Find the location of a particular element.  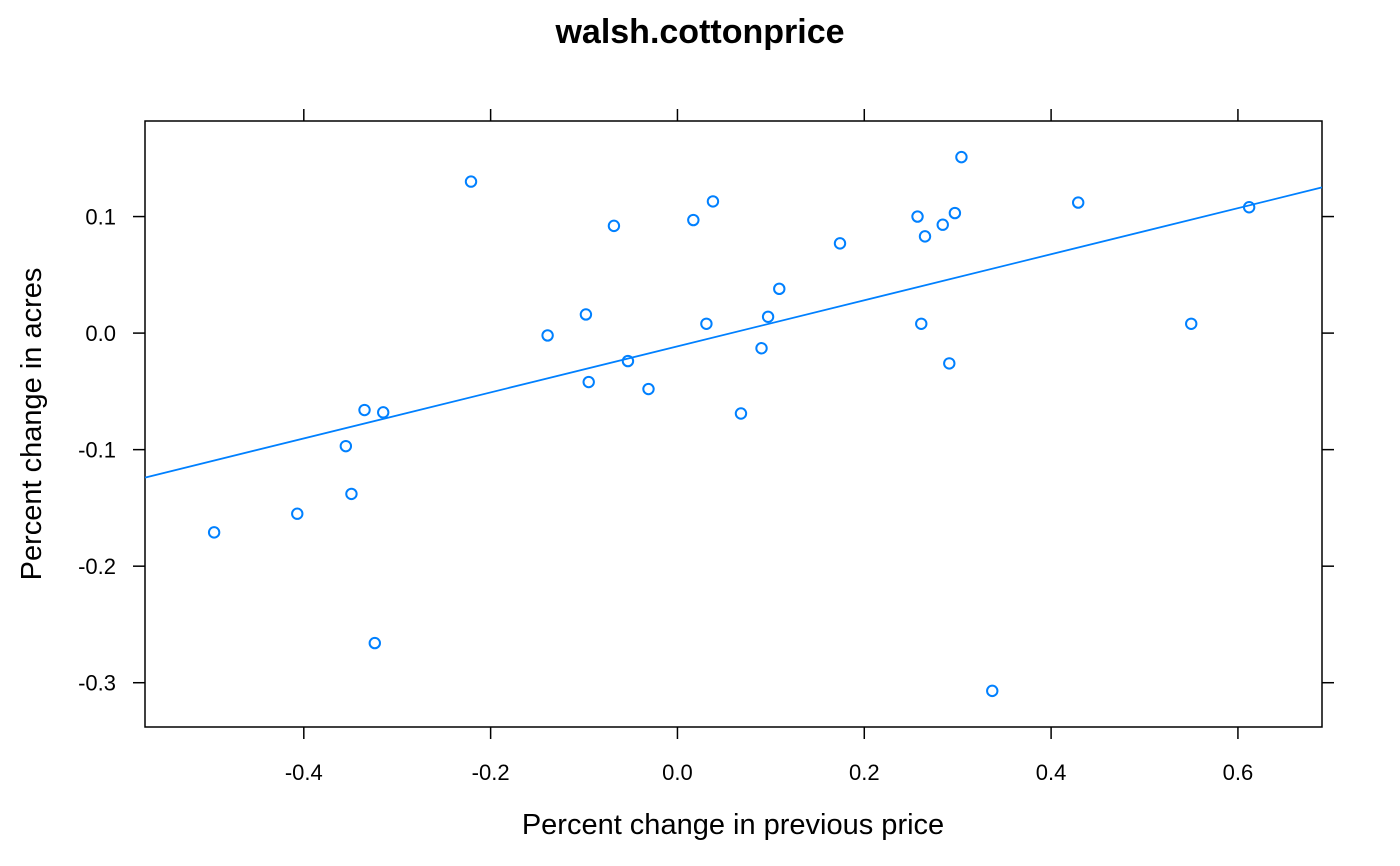

y-tick-label: 0.1 is located at coordinates (100, 217).